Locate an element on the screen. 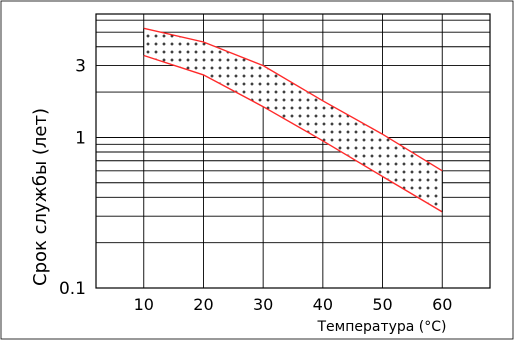 Image resolution: width=514 pixels, height=340 pixels. x-tick-label: 10 is located at coordinates (144, 304).